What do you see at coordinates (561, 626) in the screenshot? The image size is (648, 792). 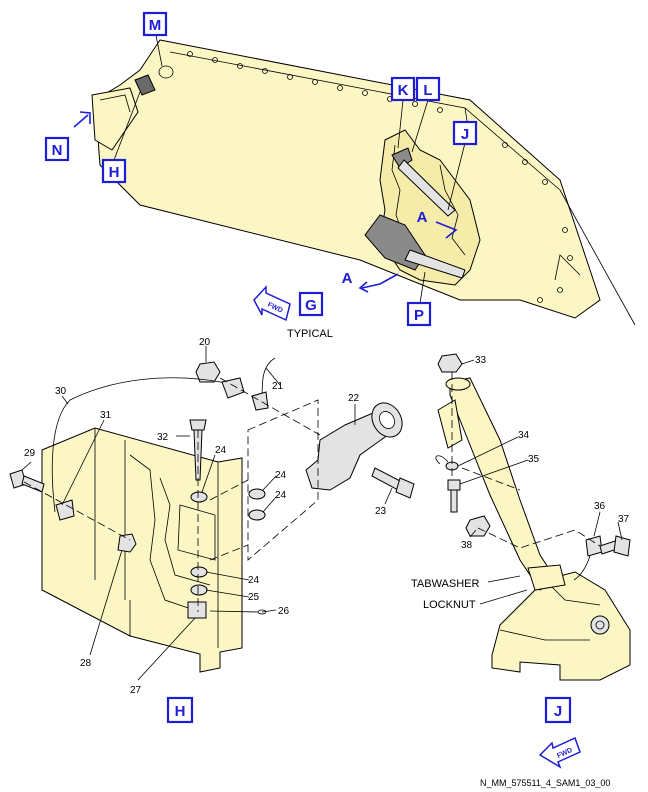 I see `detail-j-housing` at bounding box center [561, 626].